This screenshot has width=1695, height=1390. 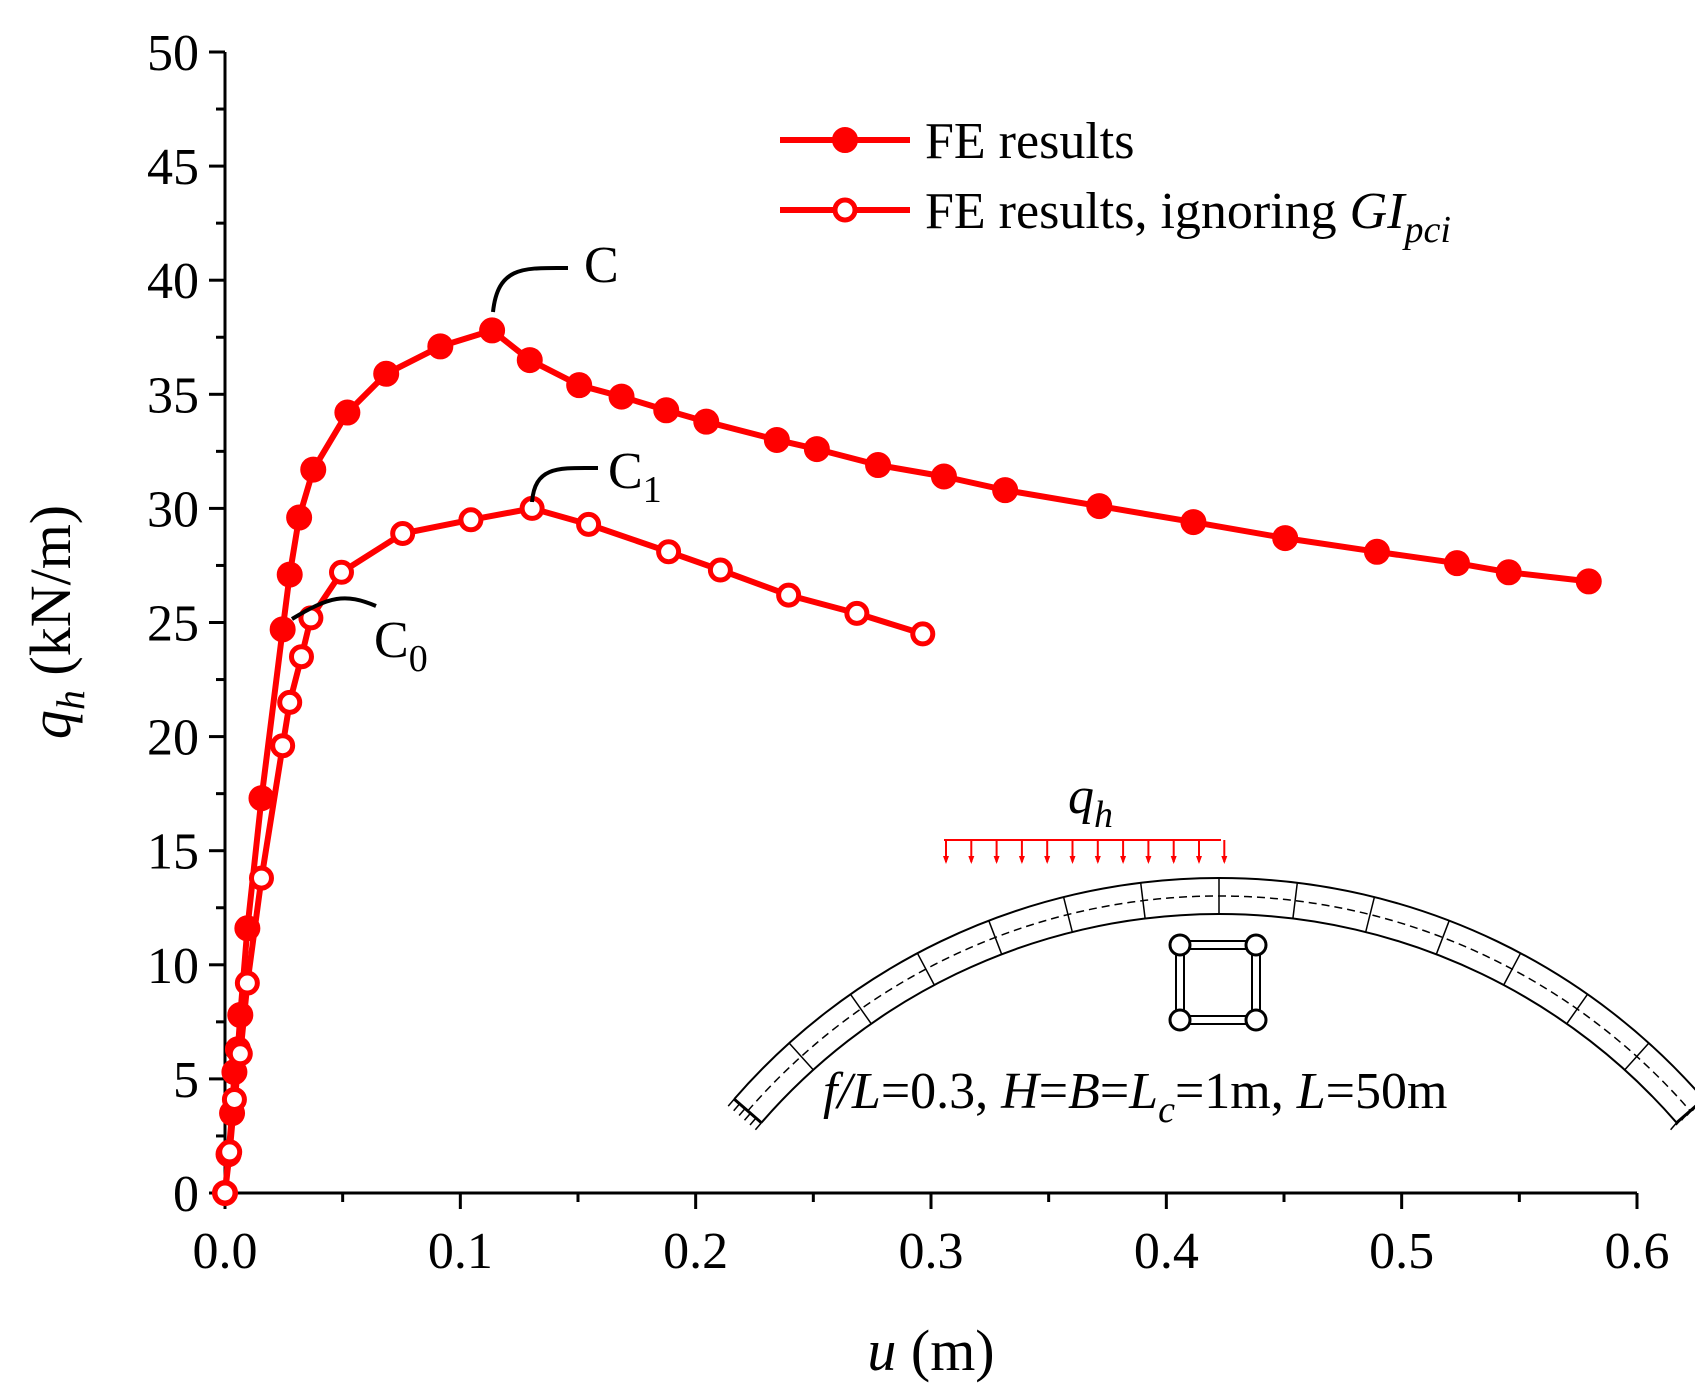 What do you see at coordinates (957, 141) in the screenshot?
I see `legend-item-0: FE results` at bounding box center [957, 141].